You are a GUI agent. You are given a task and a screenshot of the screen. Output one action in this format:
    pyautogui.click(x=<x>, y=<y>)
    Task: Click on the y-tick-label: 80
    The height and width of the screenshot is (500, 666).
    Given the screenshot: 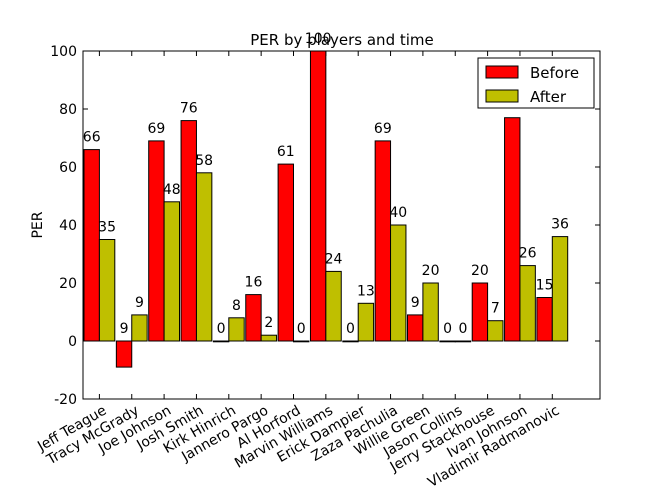 What is the action you would take?
    pyautogui.click(x=68, y=110)
    